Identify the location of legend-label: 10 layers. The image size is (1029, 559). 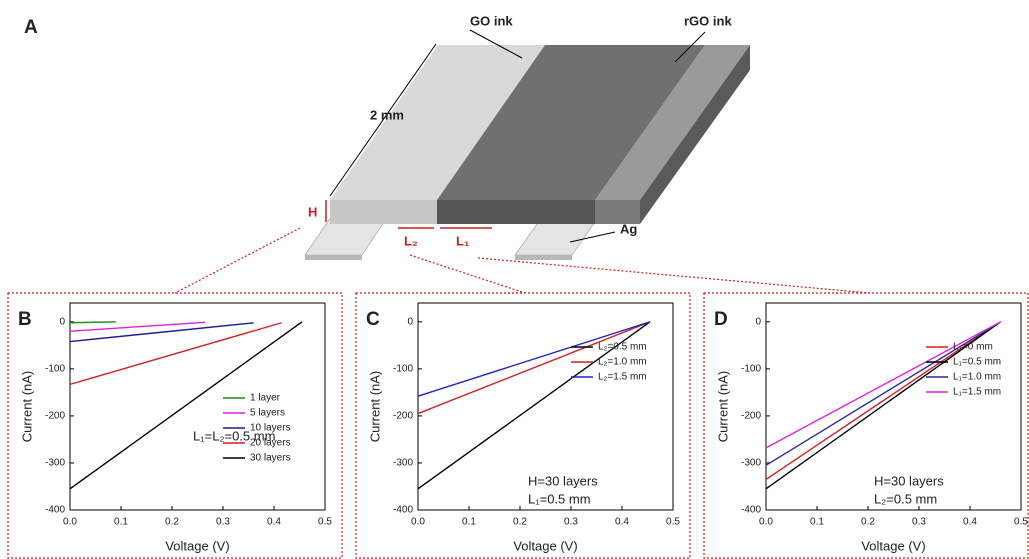
(270, 428).